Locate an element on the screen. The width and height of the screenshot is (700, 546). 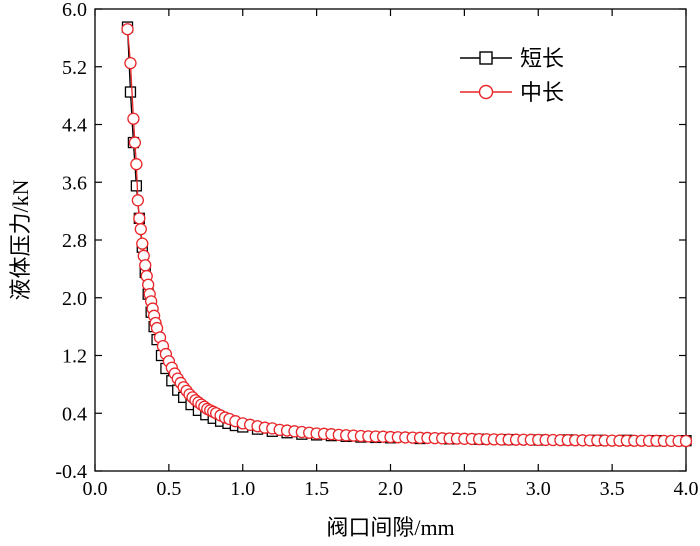
x-tick-label: 1.0 is located at coordinates (242, 489).